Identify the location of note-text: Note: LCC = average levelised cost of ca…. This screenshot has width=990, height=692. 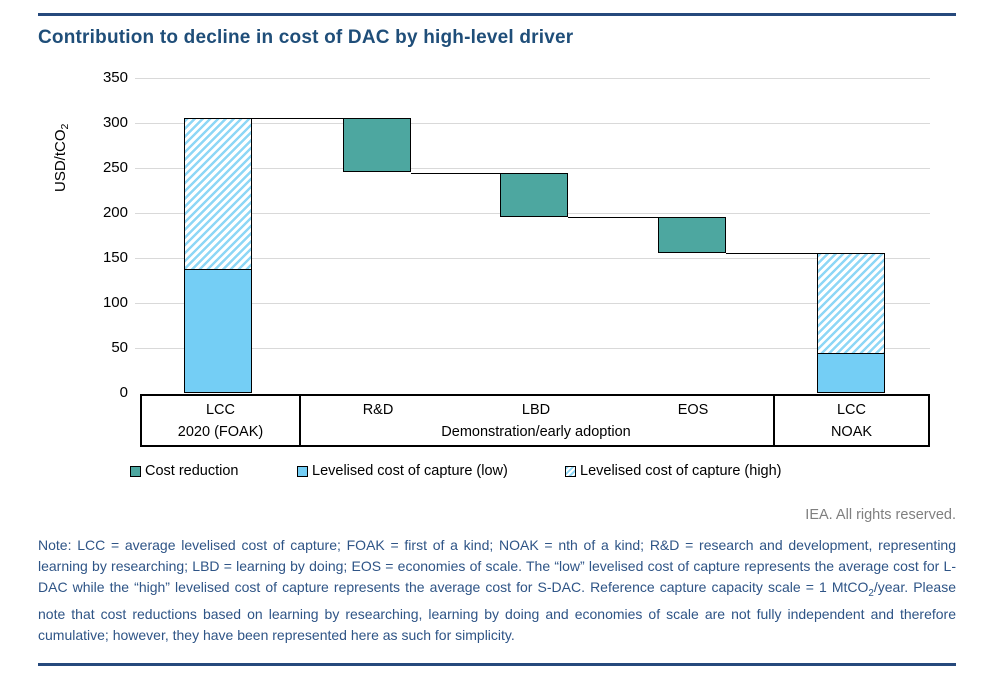
(497, 566).